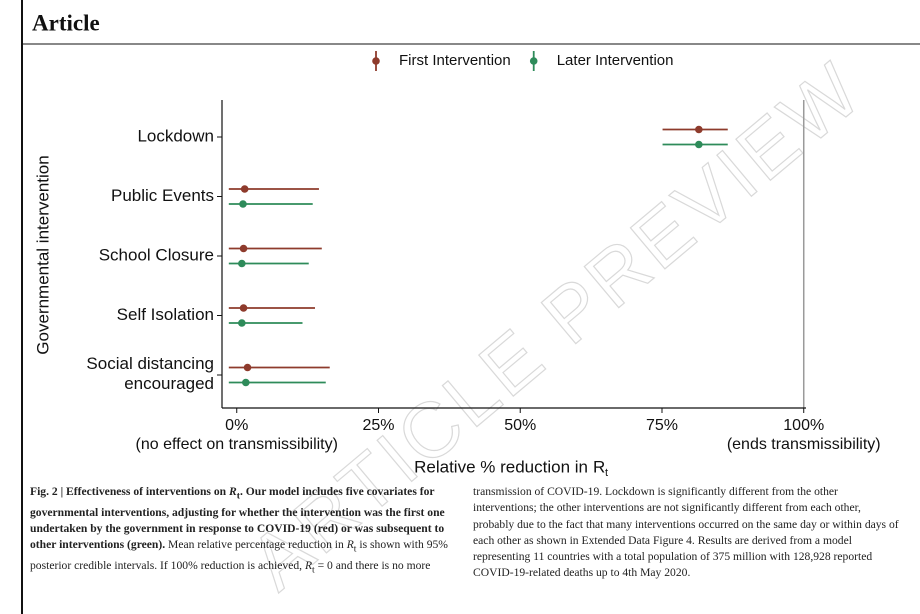 This screenshot has height=614, width=920. I want to click on y-tick-label: Lockdown, so click(175, 135).